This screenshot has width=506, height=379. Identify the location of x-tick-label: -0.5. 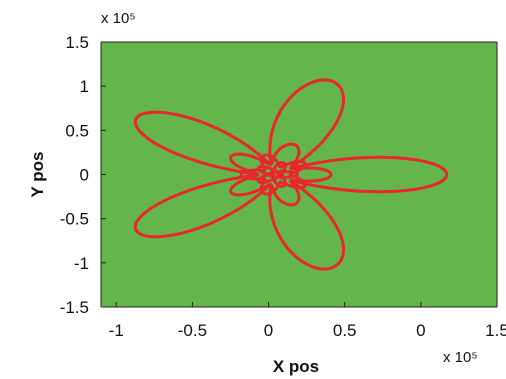
(192, 330).